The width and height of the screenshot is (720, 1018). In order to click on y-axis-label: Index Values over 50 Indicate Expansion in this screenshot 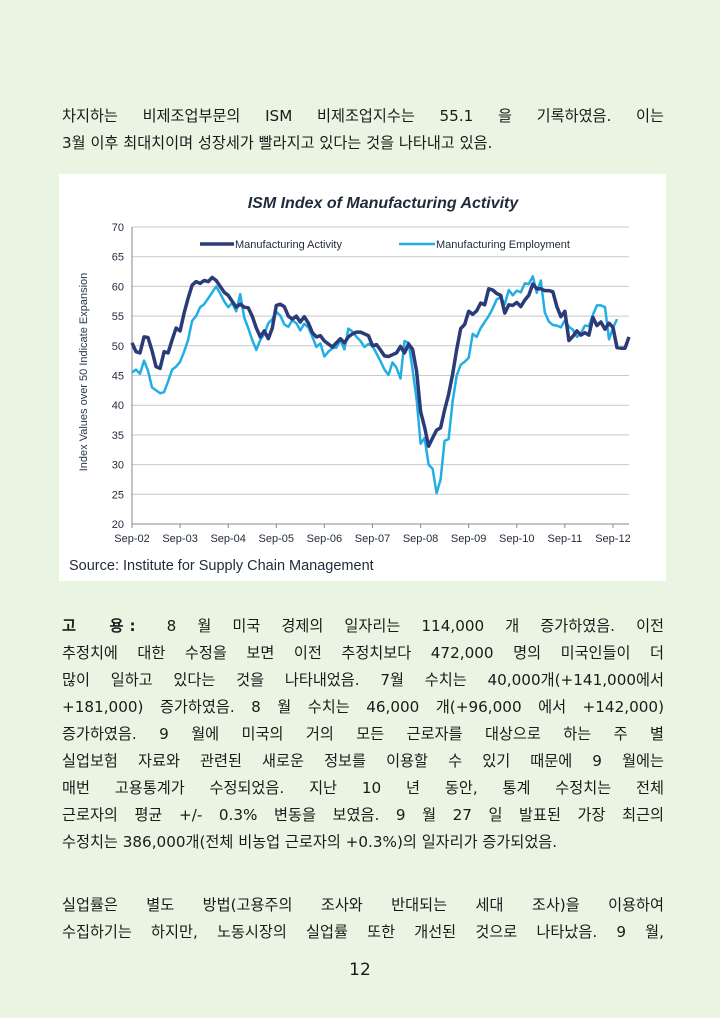, I will do `click(84, 372)`.